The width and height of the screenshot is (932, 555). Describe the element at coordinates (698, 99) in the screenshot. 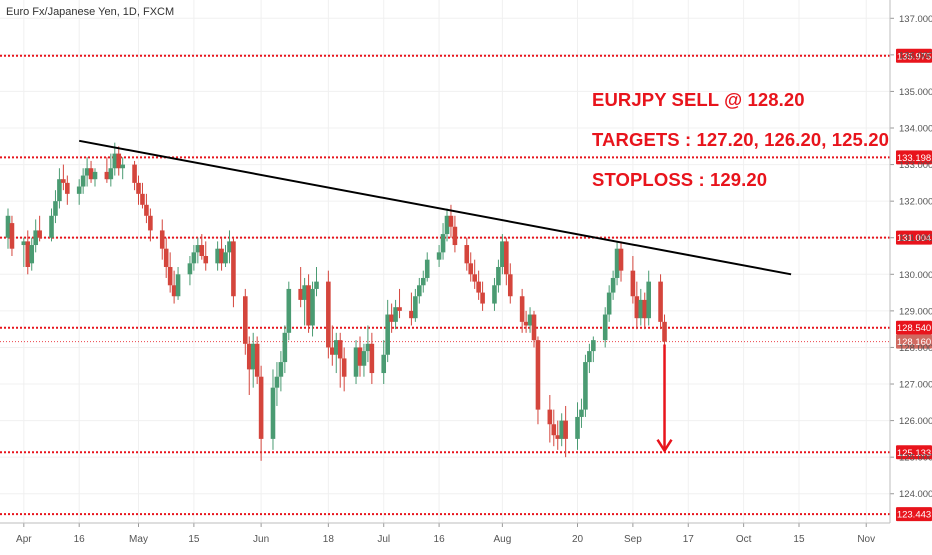

I see `sell-annotation: EURJPY SELL @ 128.20` at that location.